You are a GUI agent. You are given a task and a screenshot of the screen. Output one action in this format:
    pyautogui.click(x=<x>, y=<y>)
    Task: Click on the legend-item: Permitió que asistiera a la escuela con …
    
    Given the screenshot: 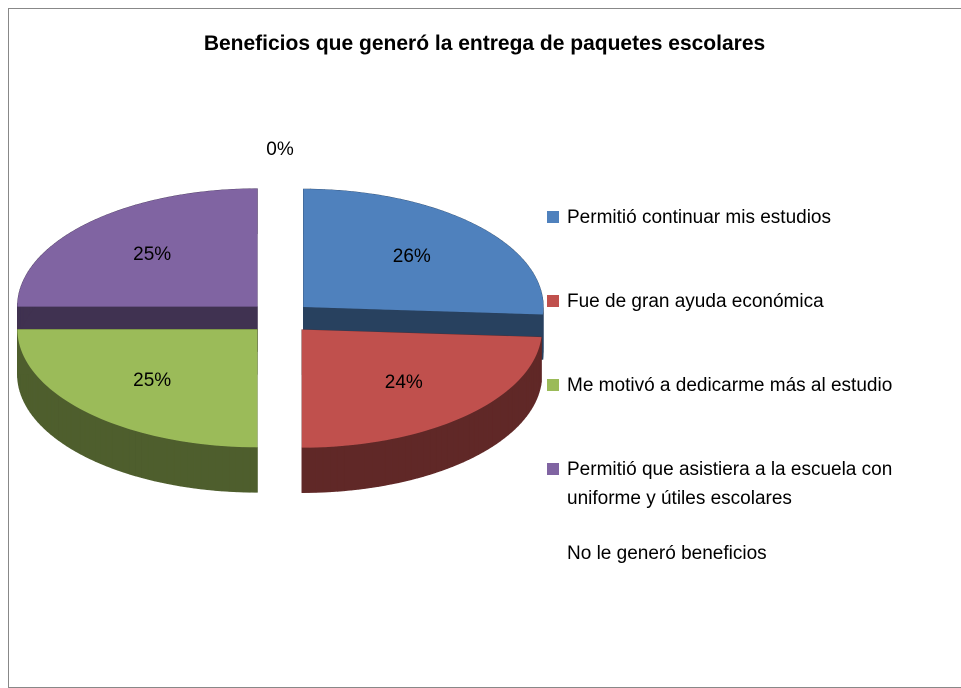 What is the action you would take?
    pyautogui.click(x=742, y=497)
    